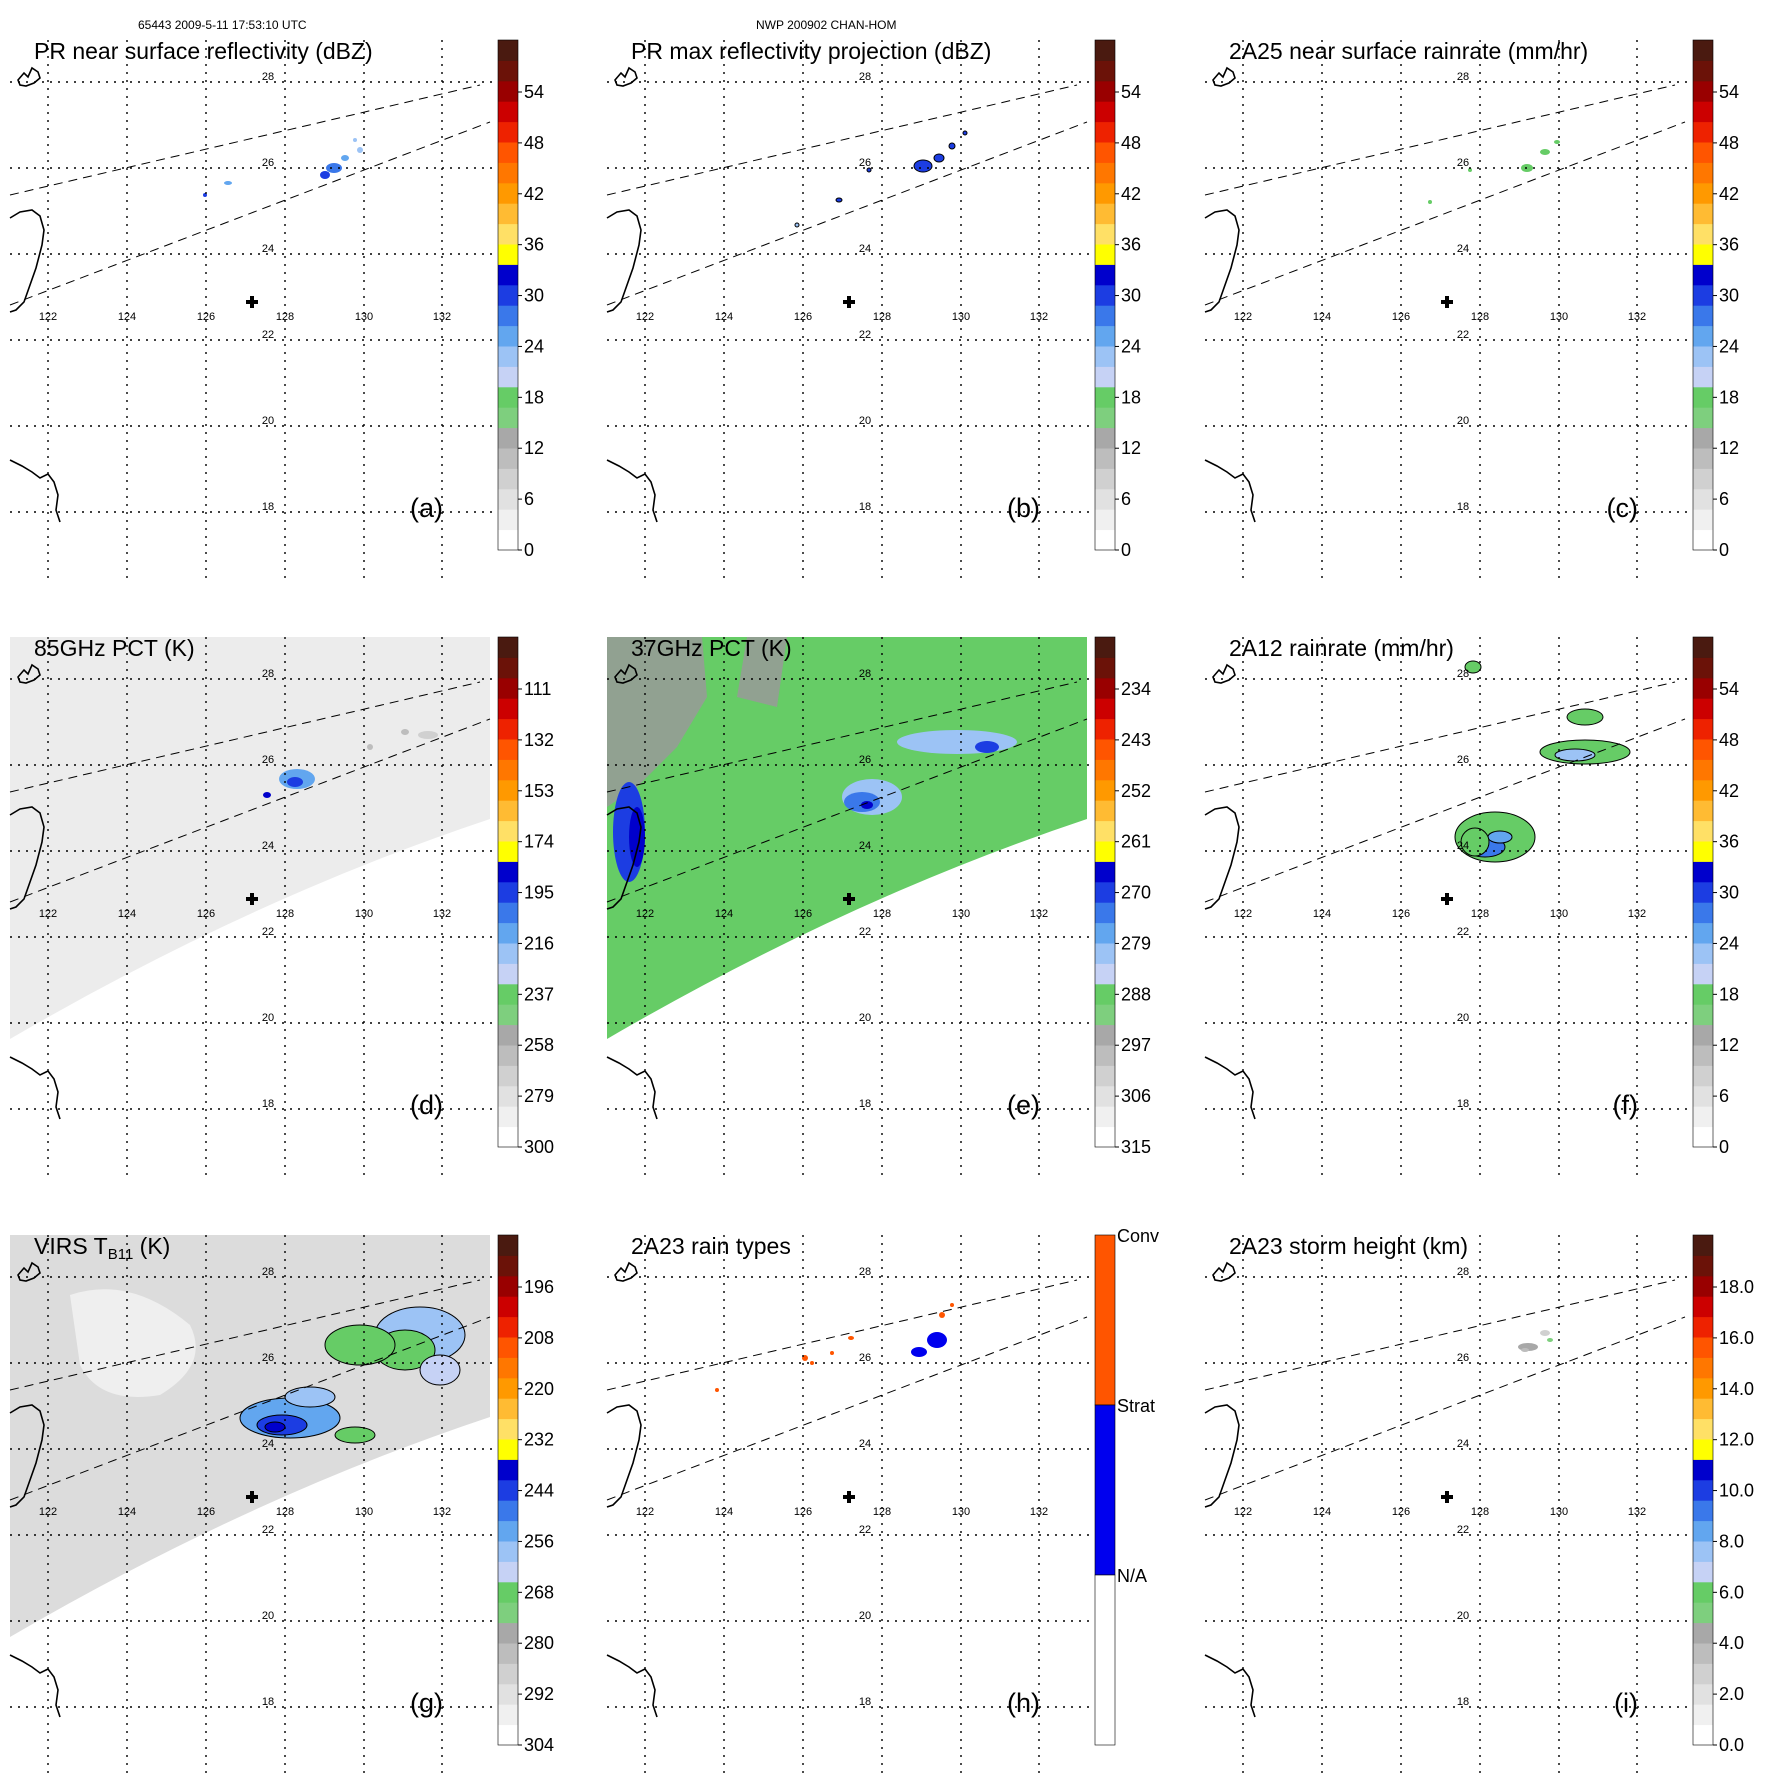 The height and width of the screenshot is (1785, 1771). I want to click on colorbar-tick-label: 174, so click(539, 842).